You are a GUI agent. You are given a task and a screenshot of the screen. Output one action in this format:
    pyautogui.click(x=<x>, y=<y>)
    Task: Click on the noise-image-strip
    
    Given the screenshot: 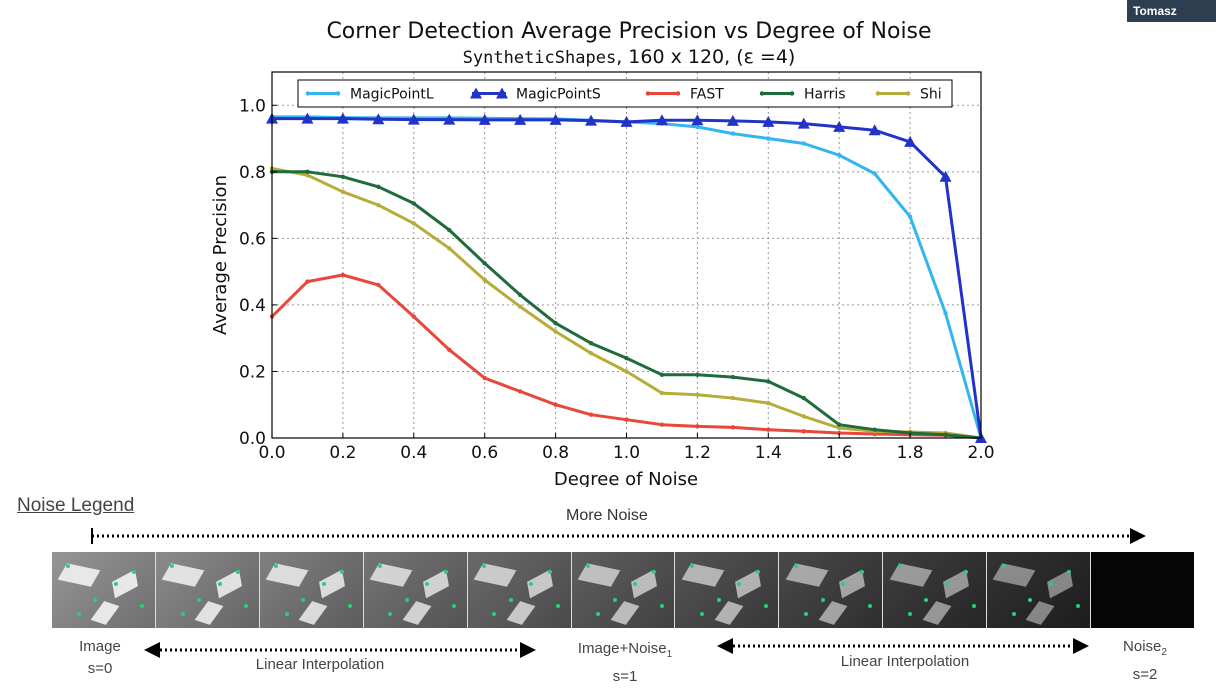 What is the action you would take?
    pyautogui.click(x=623, y=590)
    